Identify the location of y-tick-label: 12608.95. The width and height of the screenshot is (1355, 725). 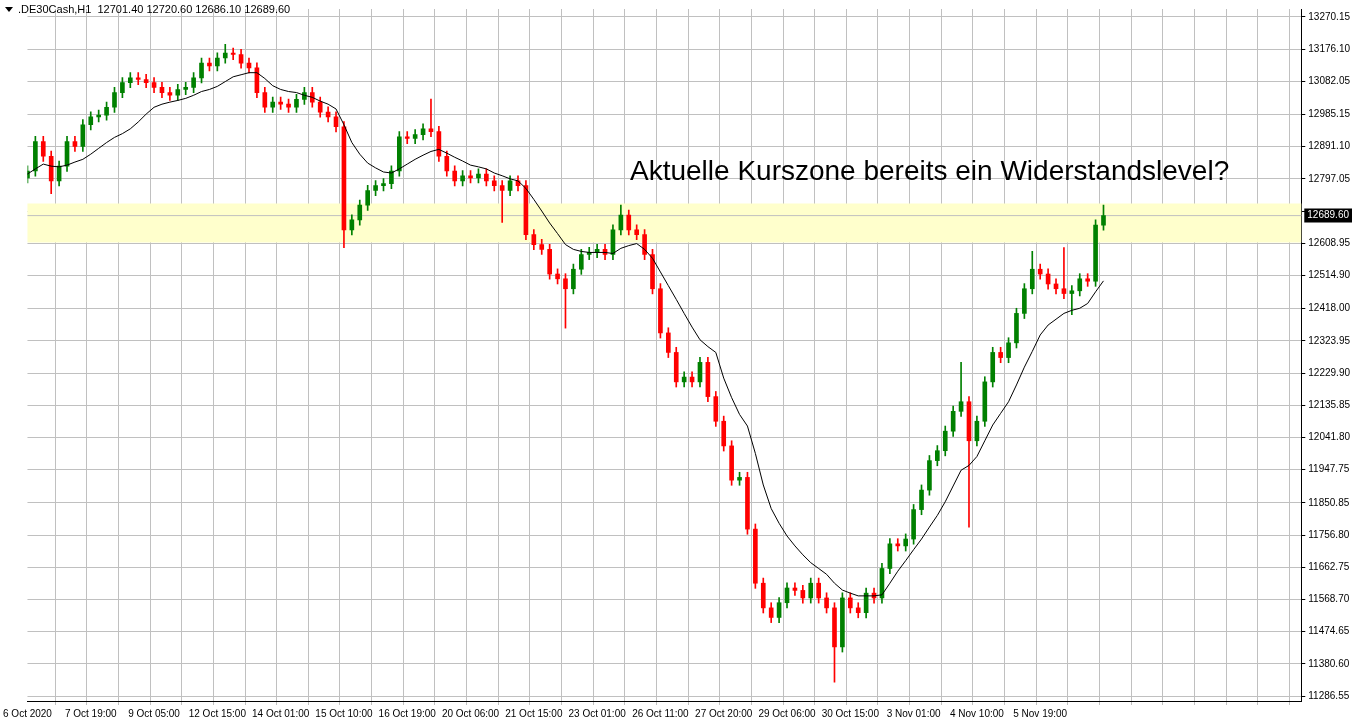
(1329, 242).